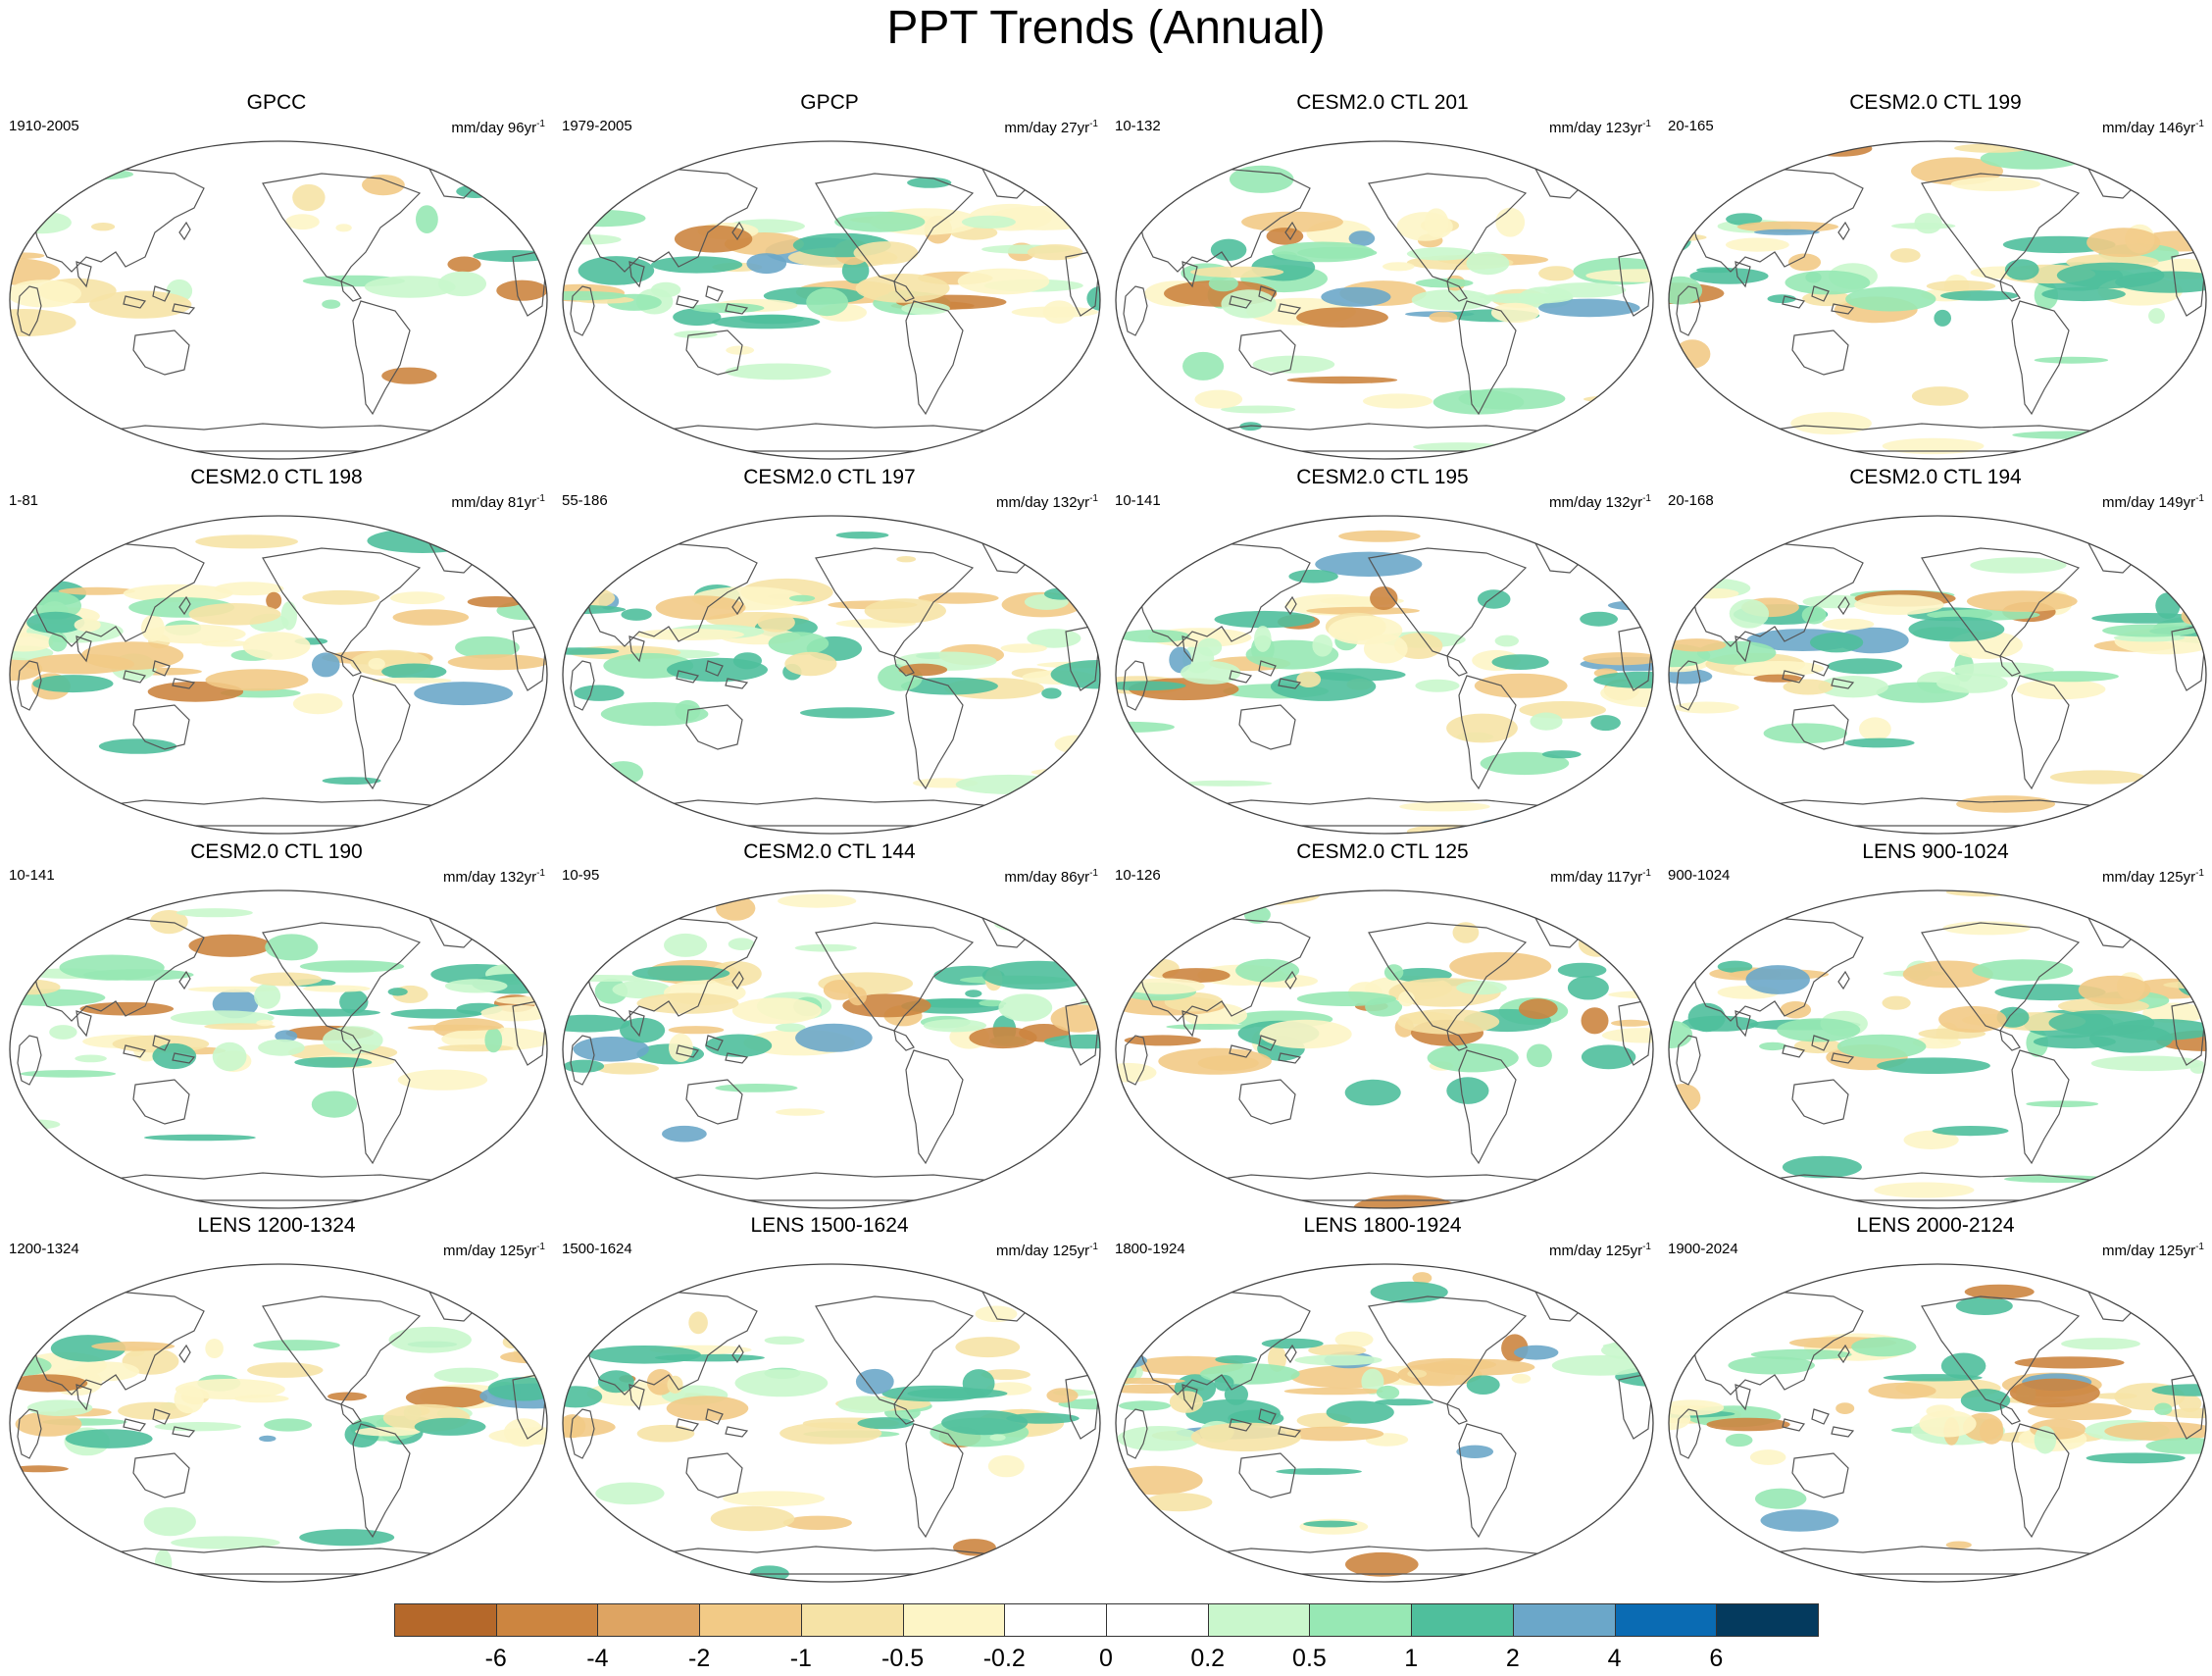 The height and width of the screenshot is (1676, 2212). I want to click on colorbar-label: -0.2, so click(1004, 1658).